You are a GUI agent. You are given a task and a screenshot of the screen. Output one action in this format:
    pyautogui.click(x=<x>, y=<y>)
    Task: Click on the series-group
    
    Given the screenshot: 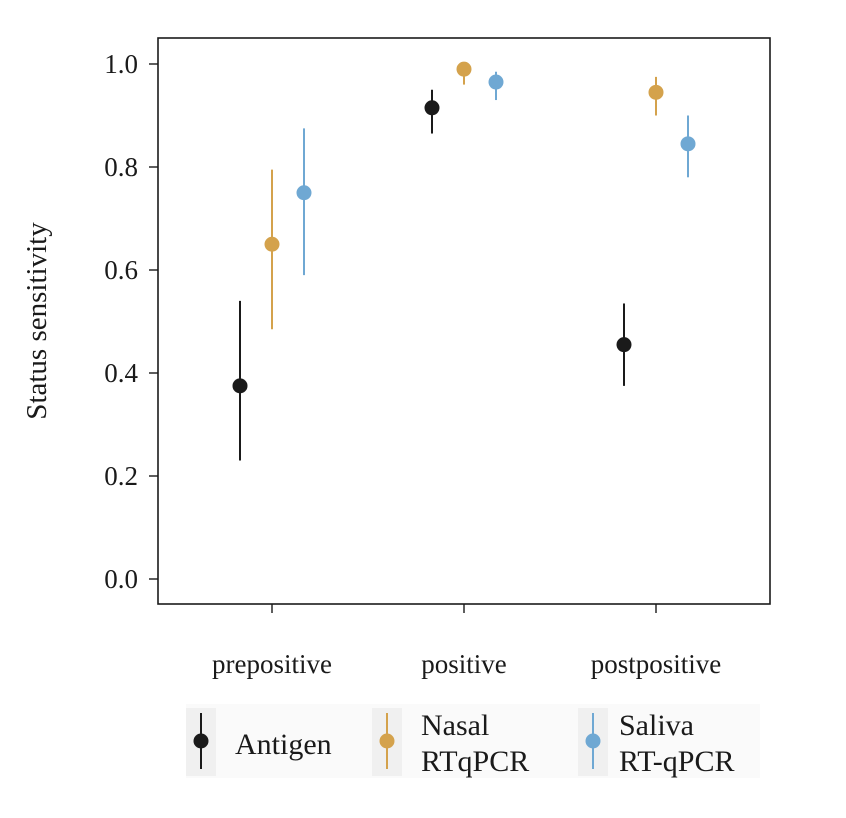 What is the action you would take?
    pyautogui.click(x=496, y=173)
    